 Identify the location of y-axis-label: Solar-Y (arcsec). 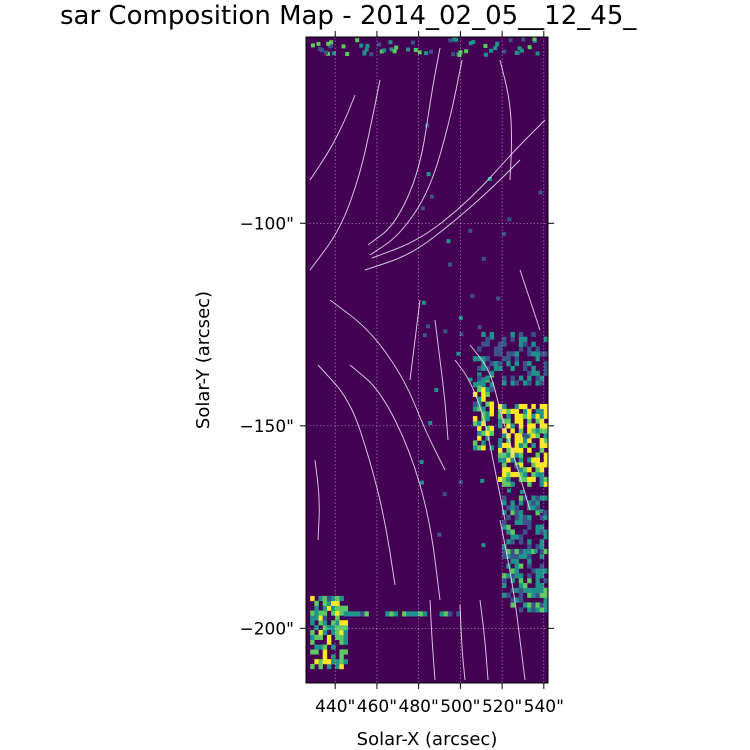
(203, 360).